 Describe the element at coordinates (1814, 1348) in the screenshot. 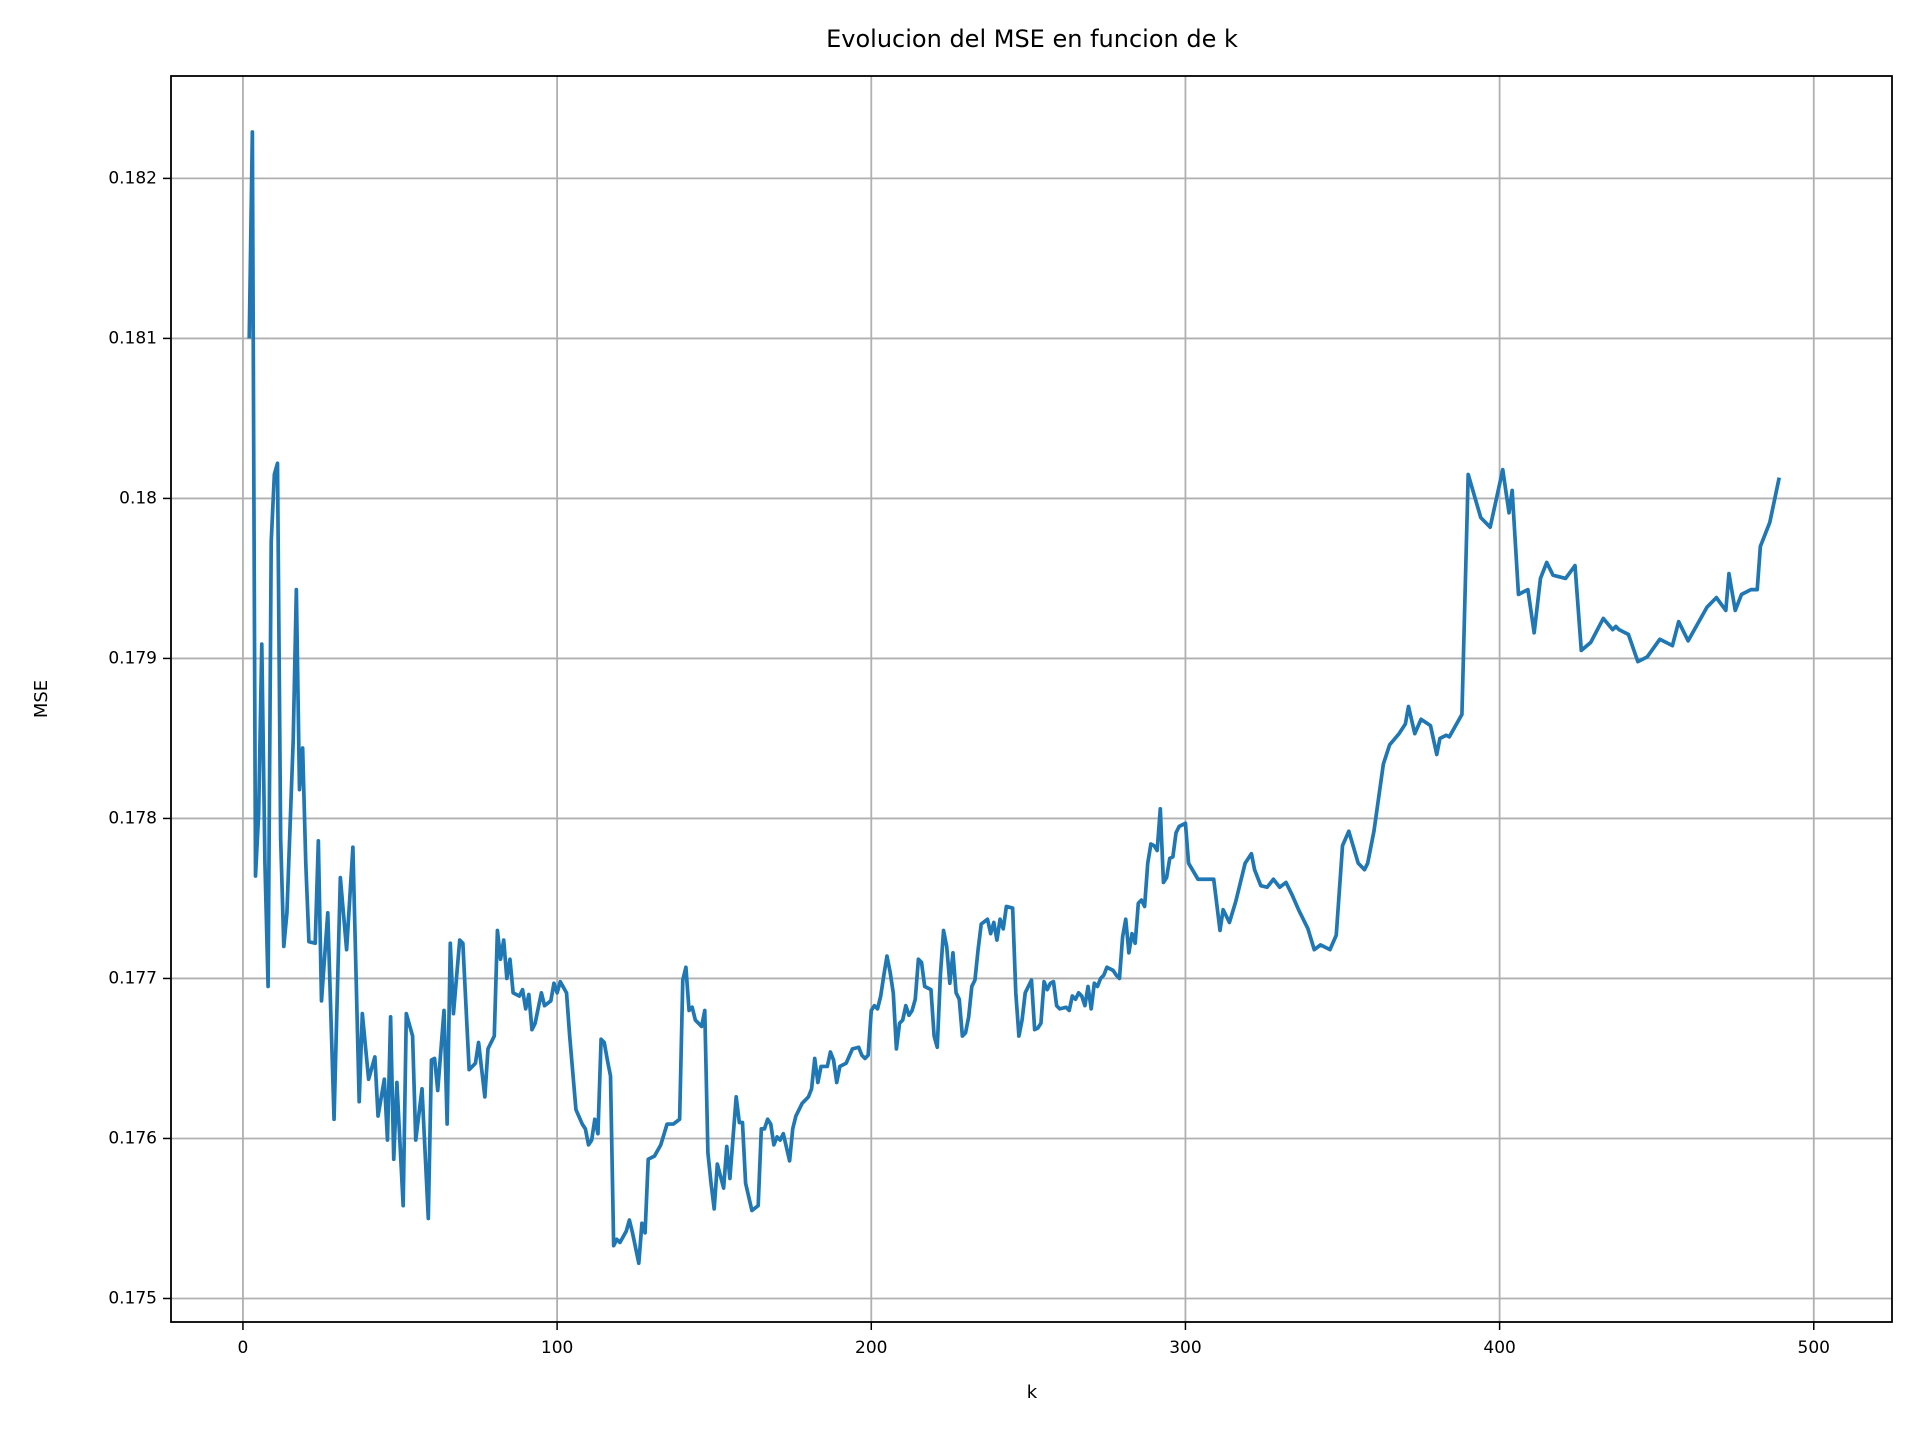

I see `x-tick-label: 500` at that location.